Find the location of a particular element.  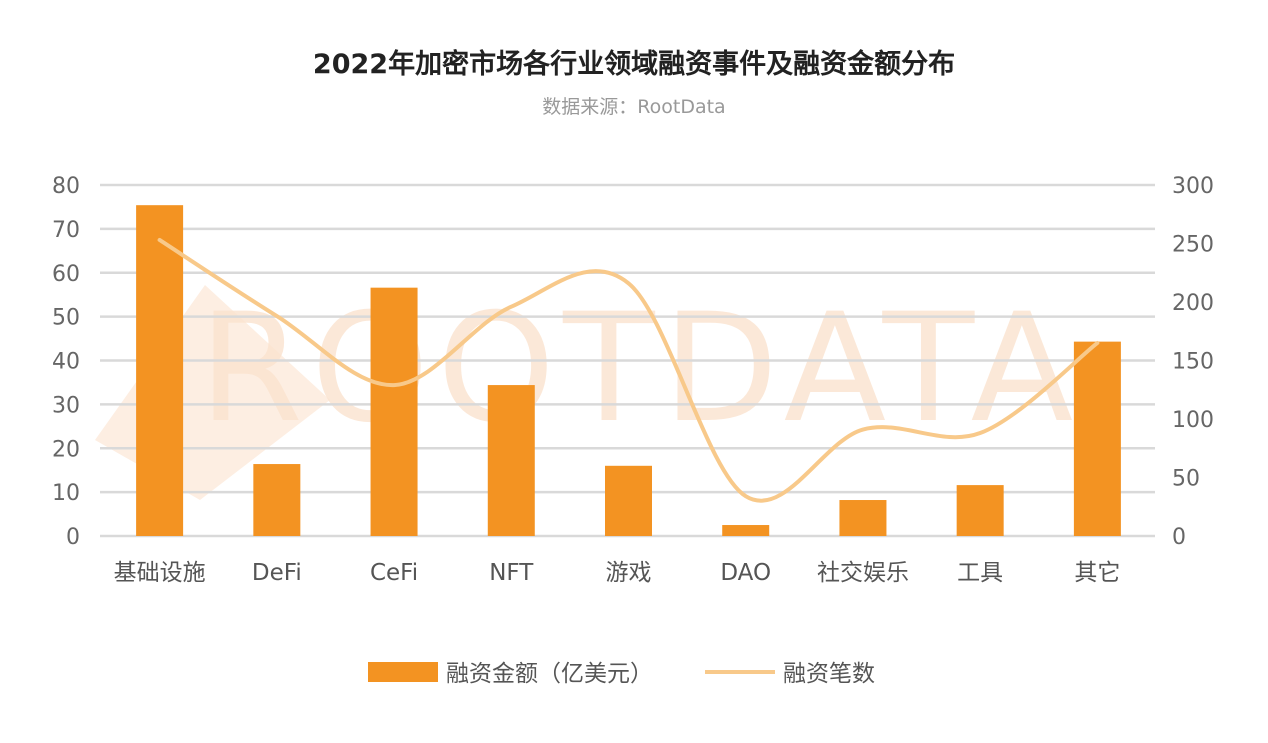

left-axis-tick: 30 is located at coordinates (66, 405).